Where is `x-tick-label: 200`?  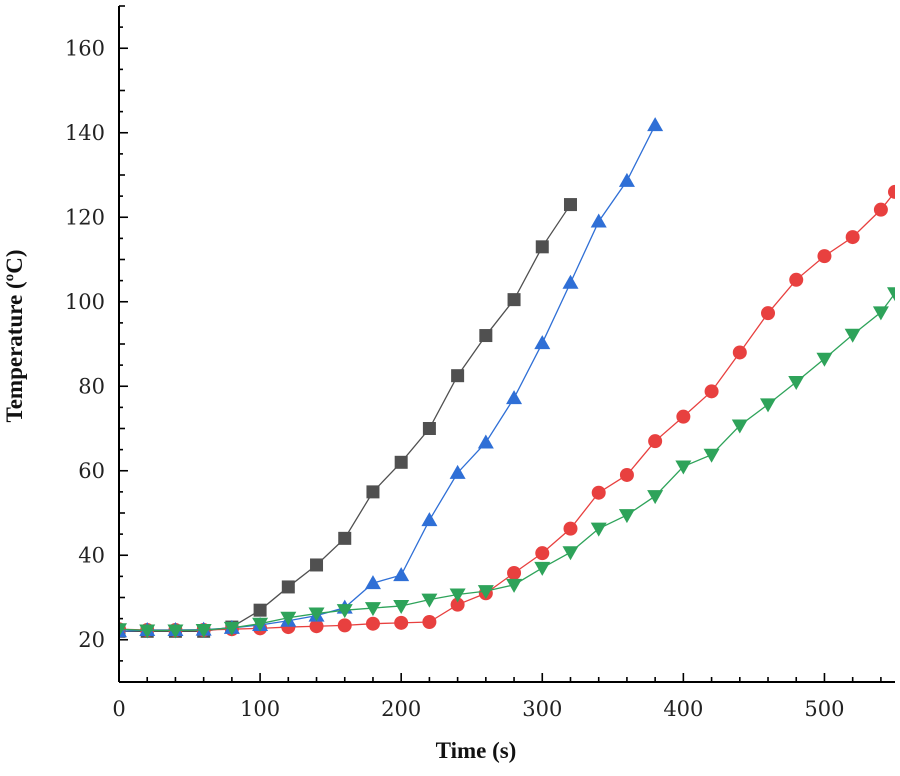
x-tick-label: 200 is located at coordinates (401, 709).